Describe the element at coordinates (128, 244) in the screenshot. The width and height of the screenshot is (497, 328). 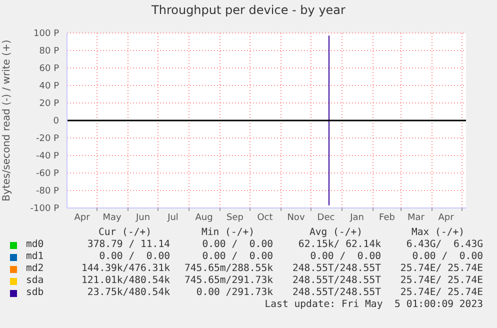
I see `text: 378.79 / 11.14` at that location.